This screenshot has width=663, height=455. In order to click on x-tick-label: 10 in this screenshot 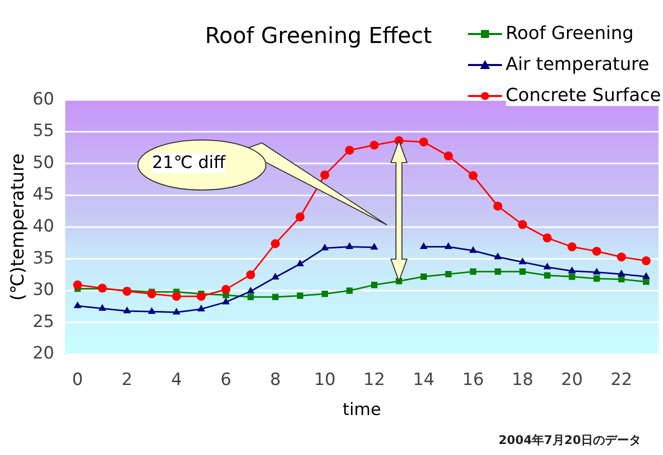, I will do `click(325, 380)`.